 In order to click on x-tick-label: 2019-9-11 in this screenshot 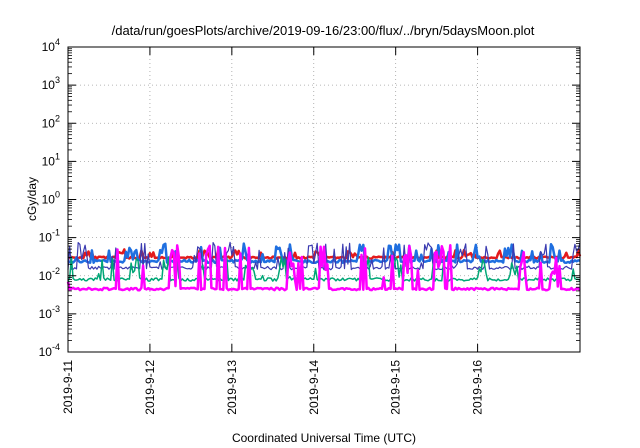, I will do `click(68, 387)`.